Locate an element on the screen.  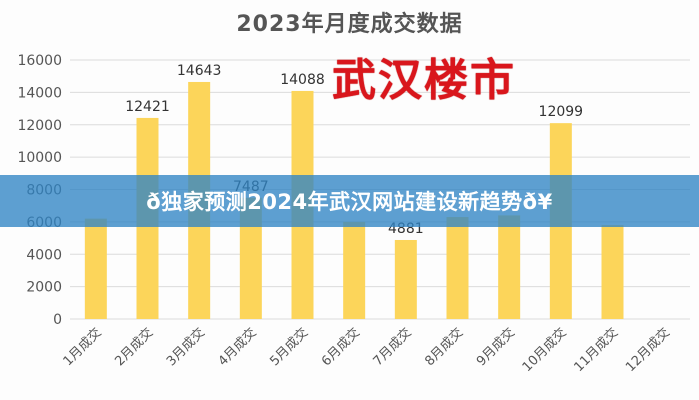
x-tick-label: 7月成交 is located at coordinates (392, 347).